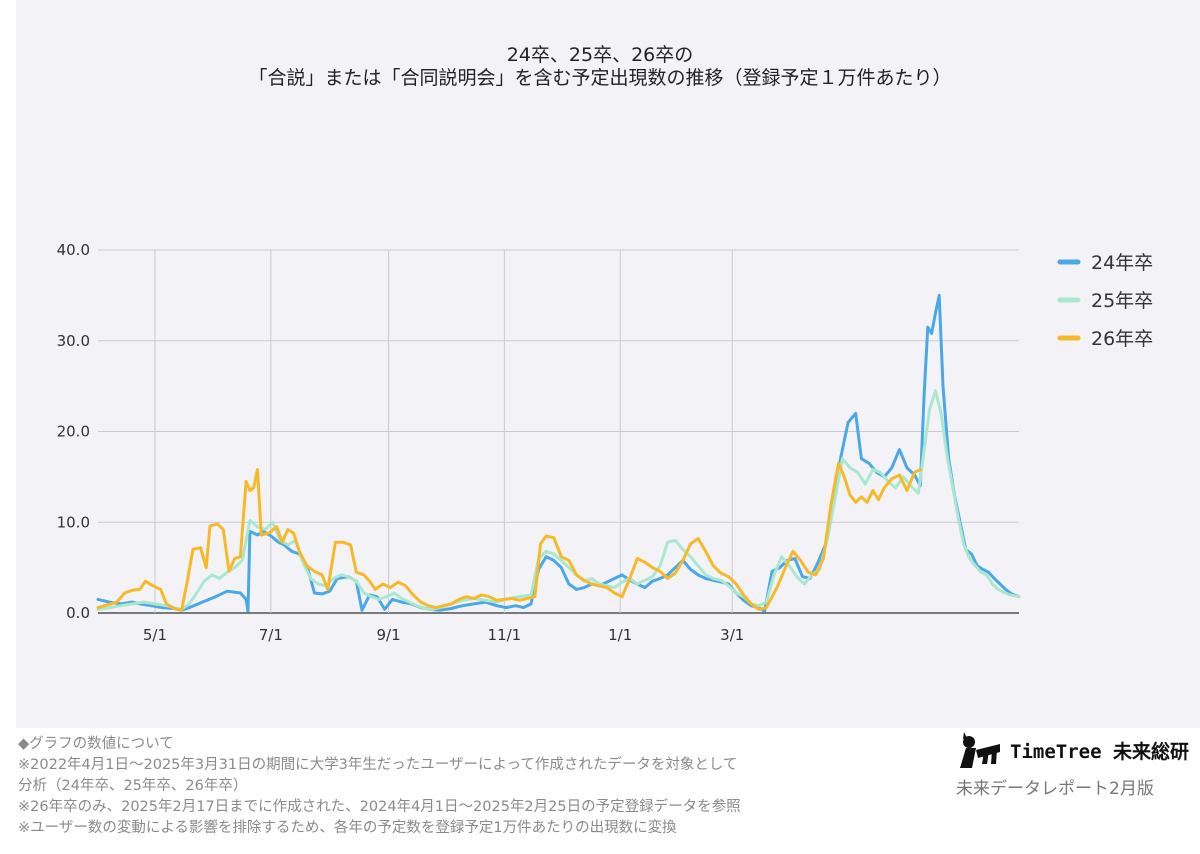  I want to click on y-tick-label: 0.0, so click(78, 613).